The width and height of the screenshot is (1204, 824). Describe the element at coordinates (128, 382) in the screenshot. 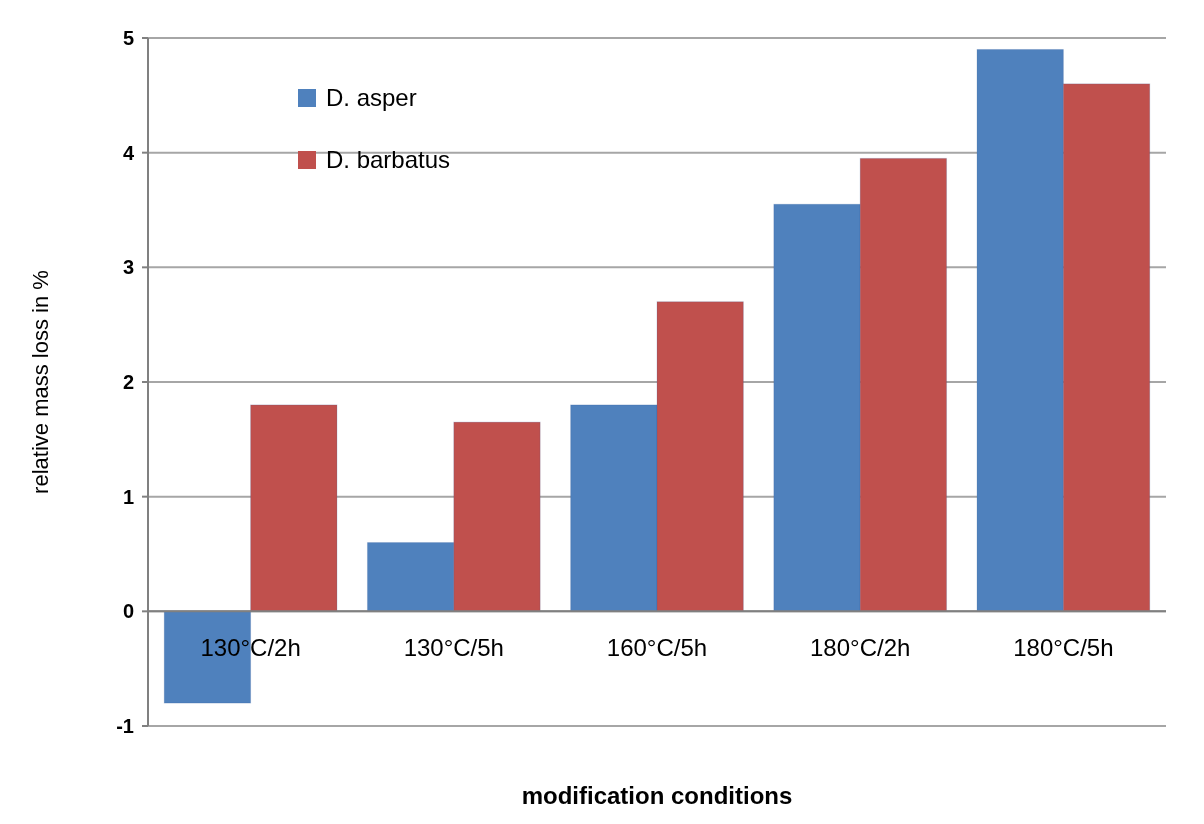

I see `y-tick-label: 2` at that location.